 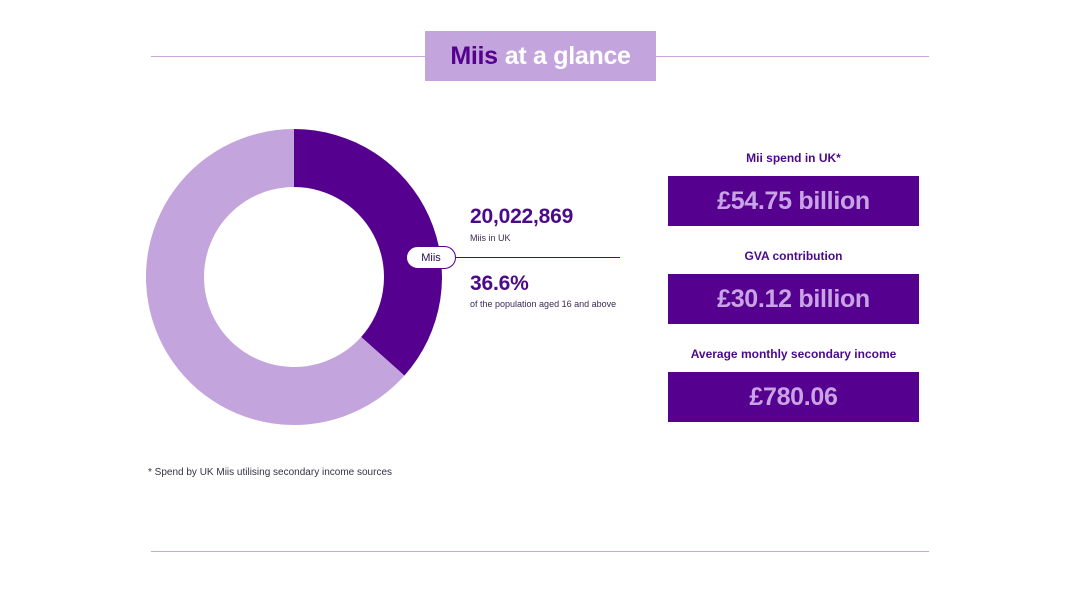 I want to click on donut-segment-label: Miis, so click(x=431, y=257).